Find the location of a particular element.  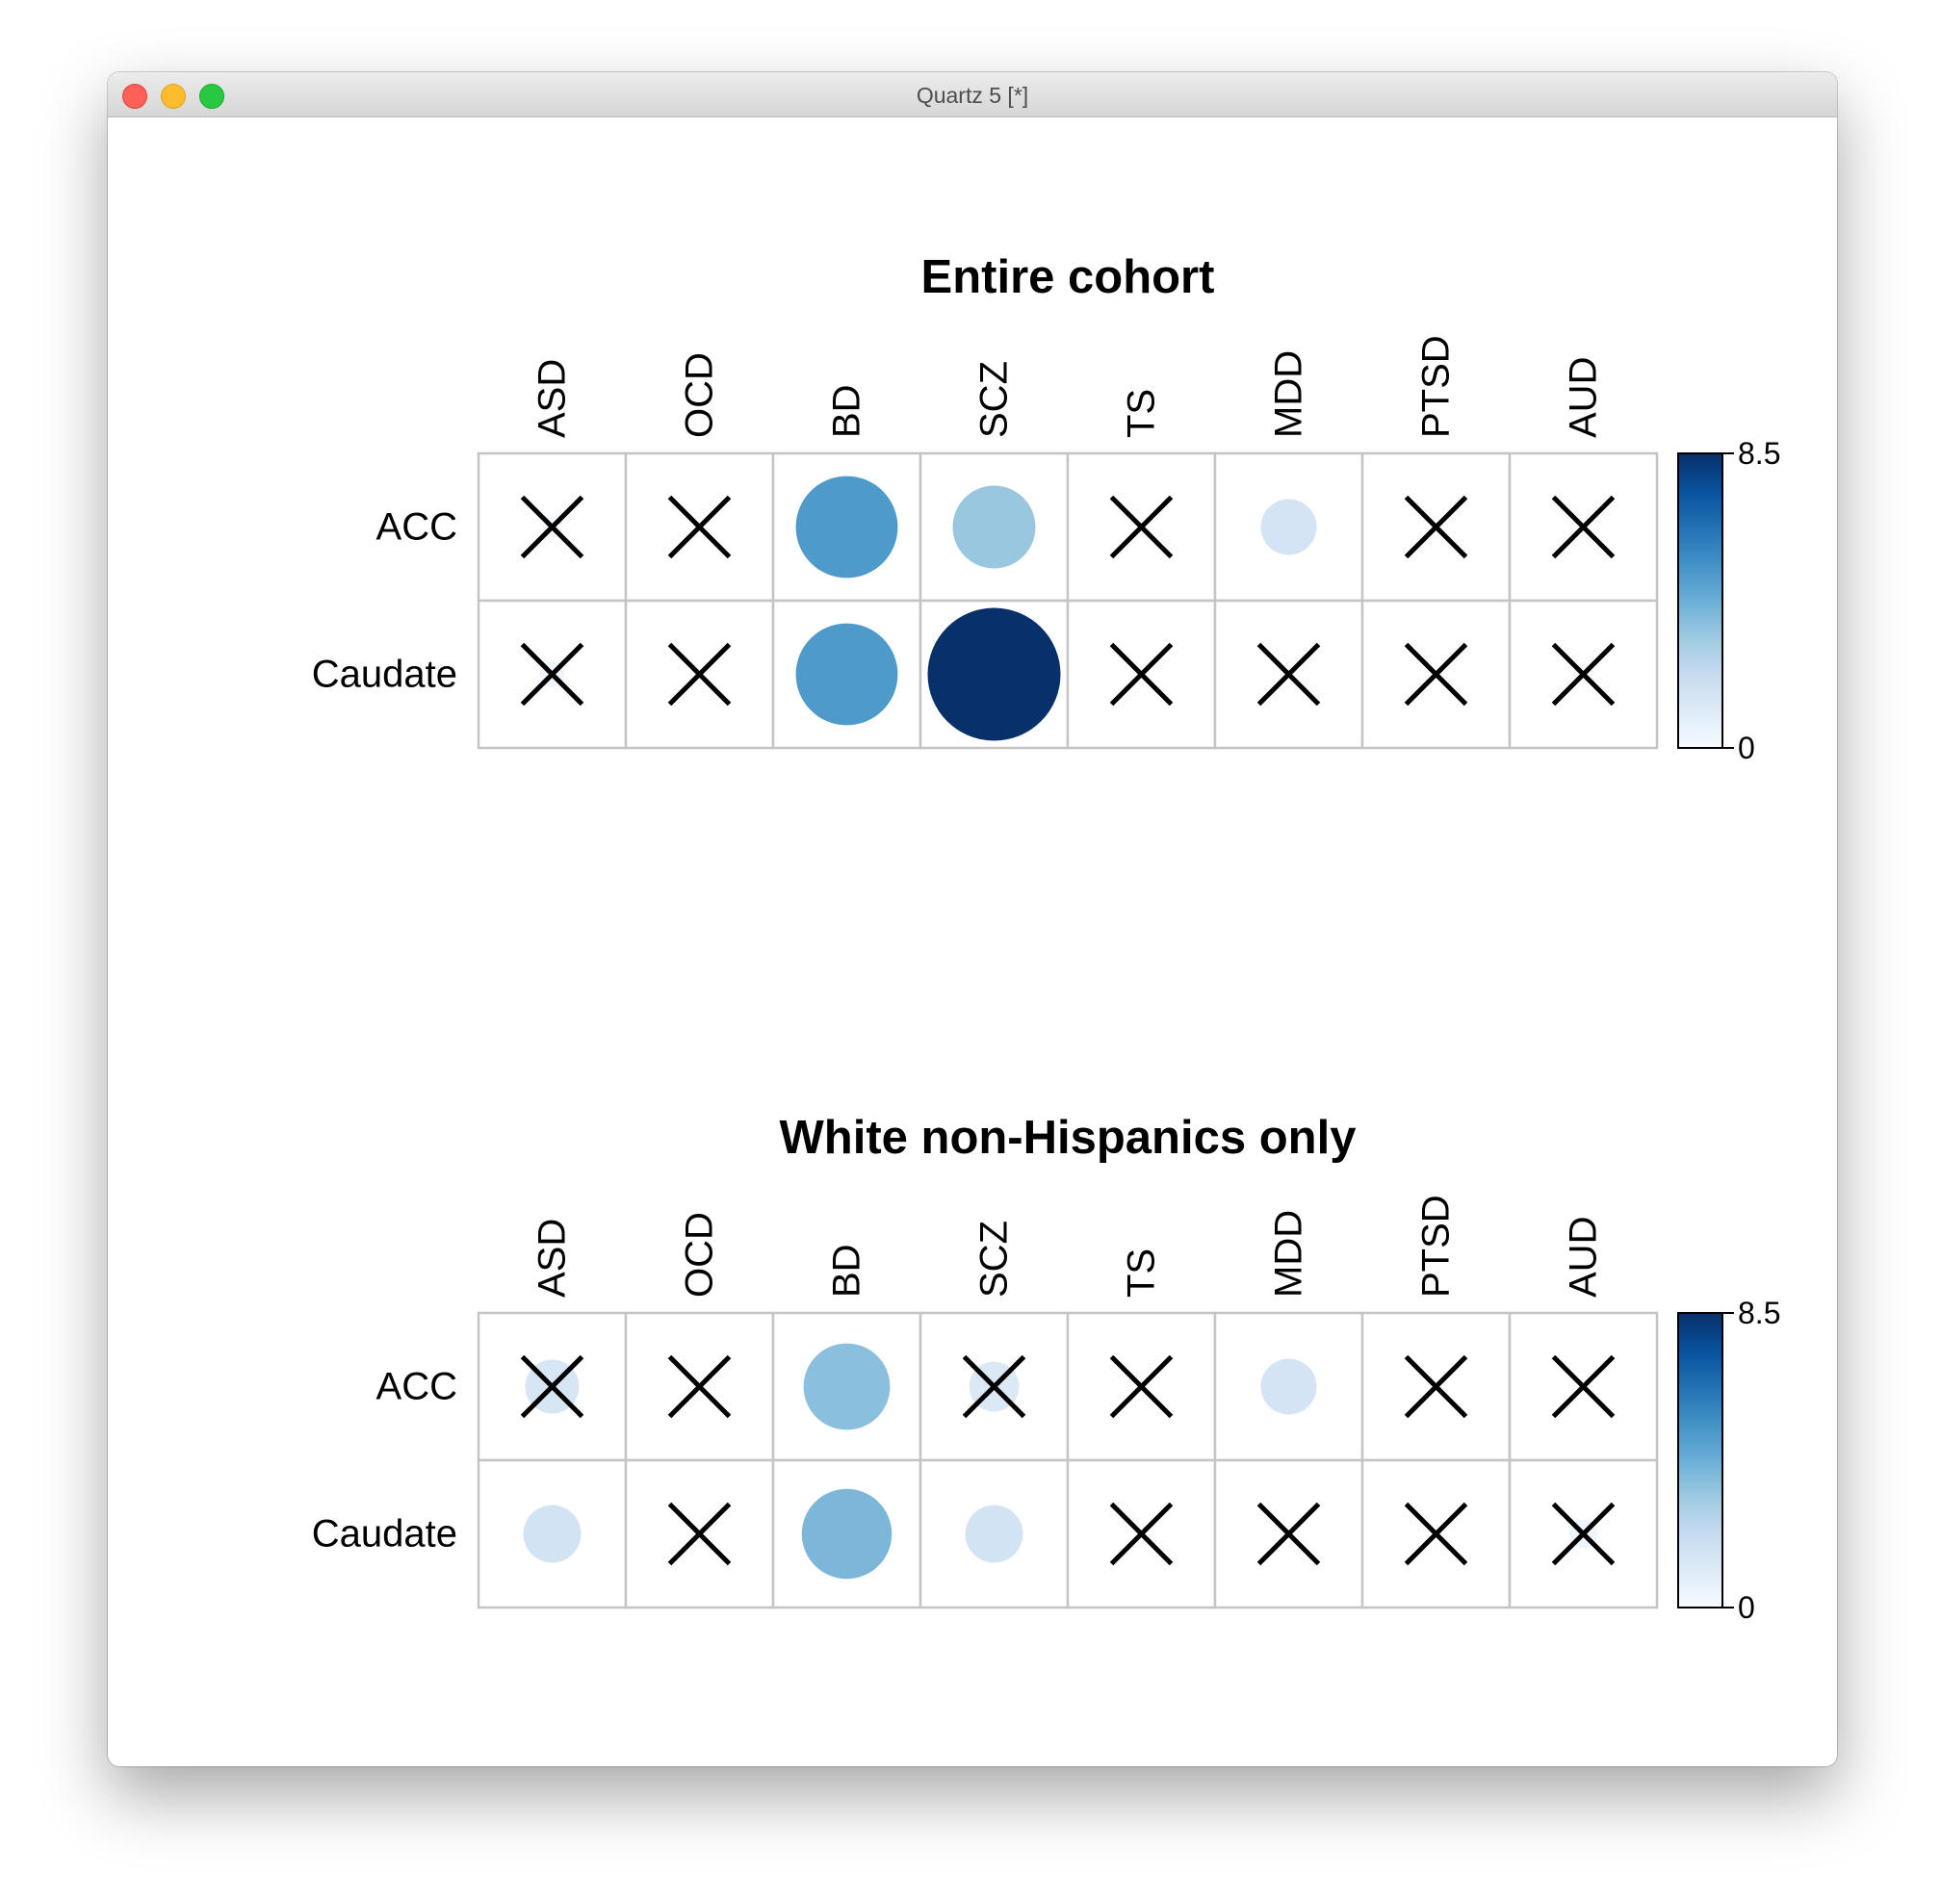

window-titlebar: Quartz 5 [*] is located at coordinates (972, 95).